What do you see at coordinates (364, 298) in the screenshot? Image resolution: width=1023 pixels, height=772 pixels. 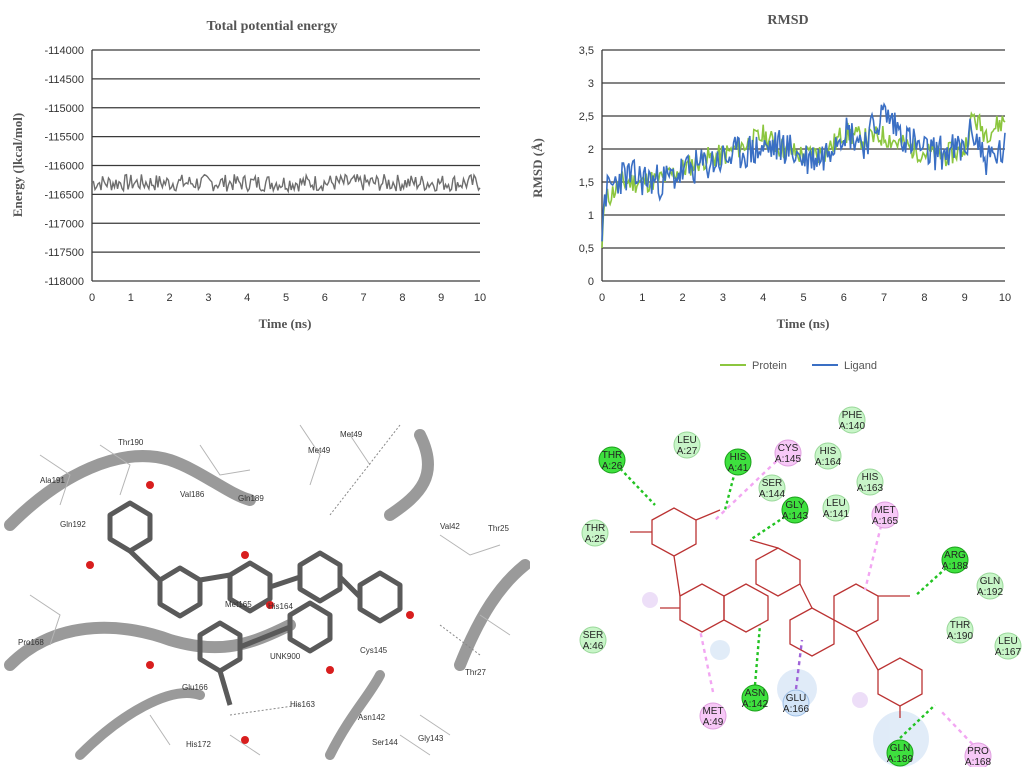 I see `x-tick-label: 7` at bounding box center [364, 298].